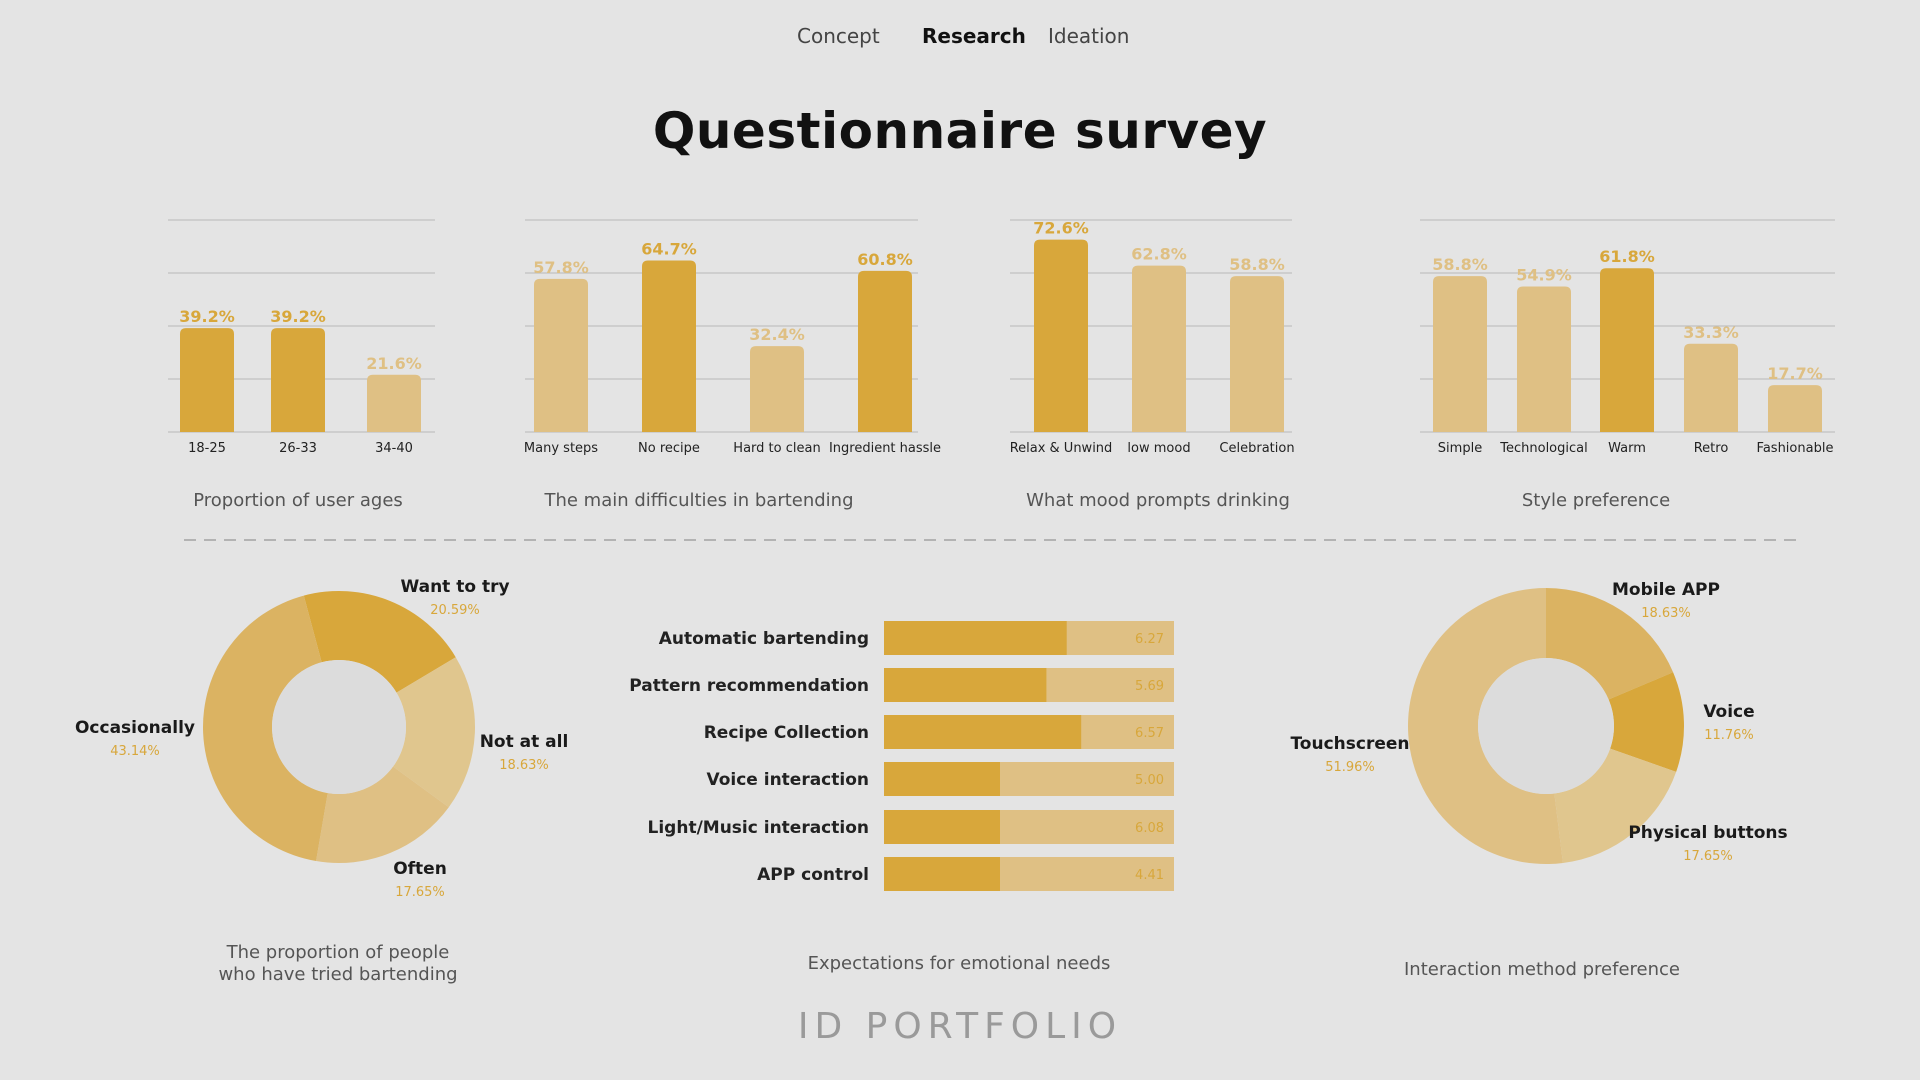 The height and width of the screenshot is (1080, 1920). What do you see at coordinates (1158, 500) in the screenshot?
I see `caption-mood: What mood prompts drinking` at bounding box center [1158, 500].